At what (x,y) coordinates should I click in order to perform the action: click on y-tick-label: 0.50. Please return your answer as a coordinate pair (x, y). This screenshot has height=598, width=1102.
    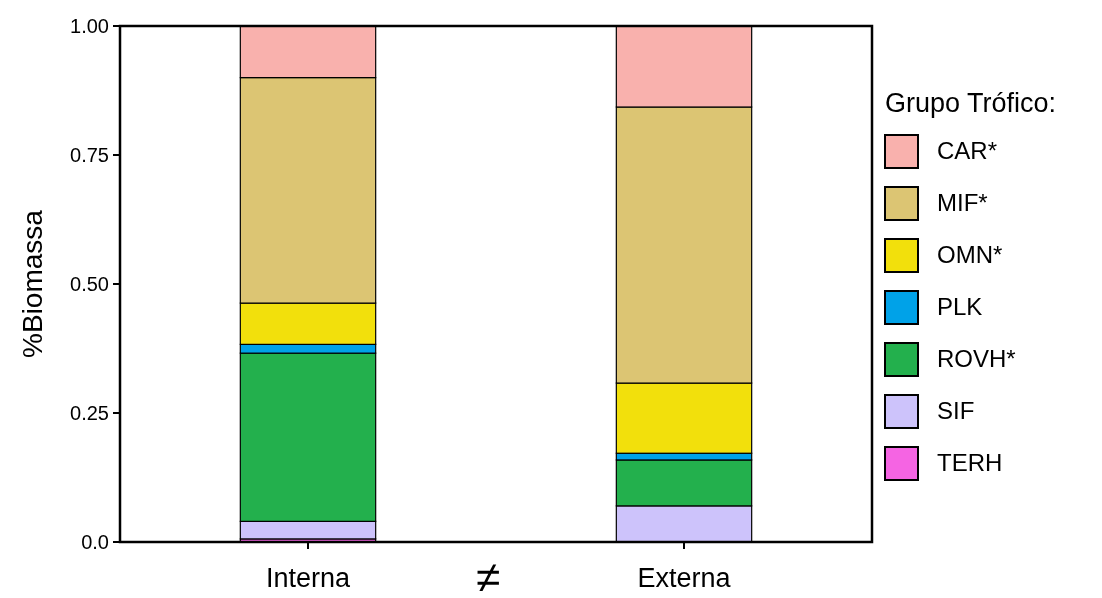
    Looking at the image, I should click on (89, 284).